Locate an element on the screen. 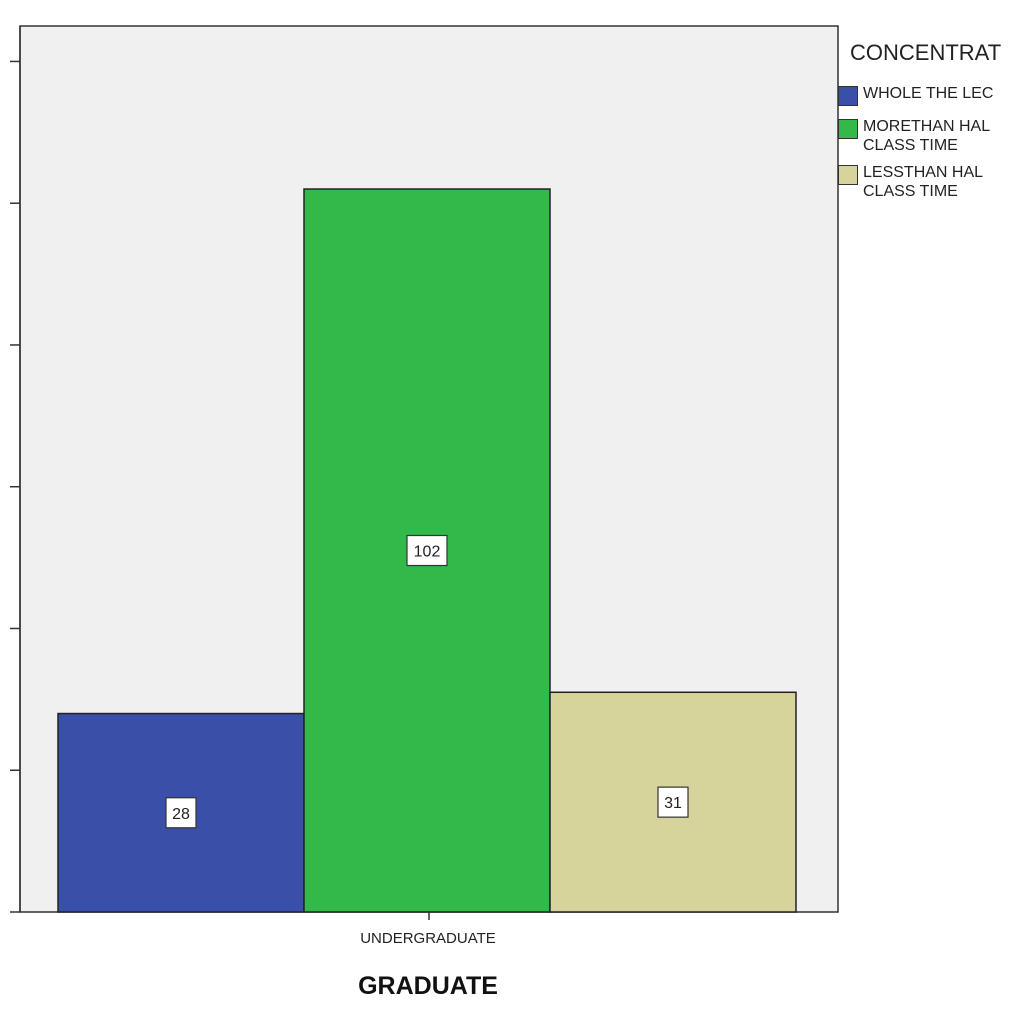 Image resolution: width=1024 pixels, height=1024 pixels. y-axis-ticks is located at coordinates (15, 486).